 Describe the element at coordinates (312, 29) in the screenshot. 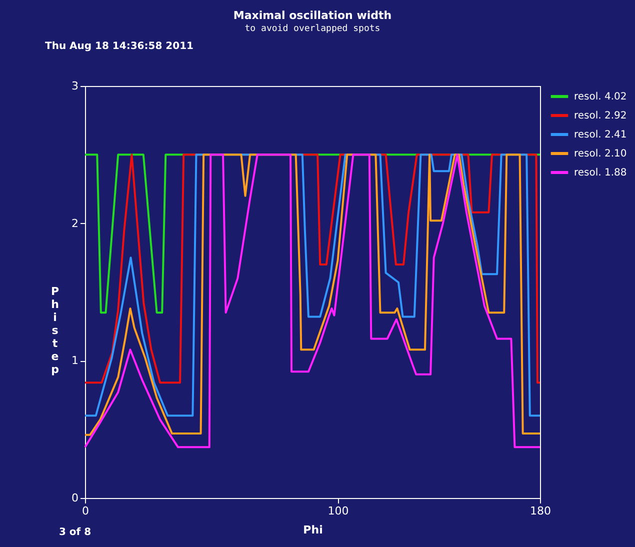

I see `chart-subtitle: to avoid overlapped spots` at that location.